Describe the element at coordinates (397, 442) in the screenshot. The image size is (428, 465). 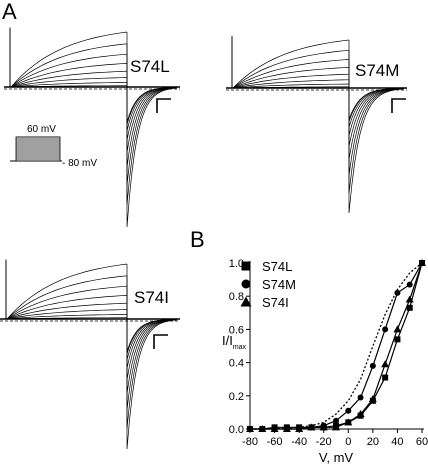
I see `x-tick-label: 40` at that location.